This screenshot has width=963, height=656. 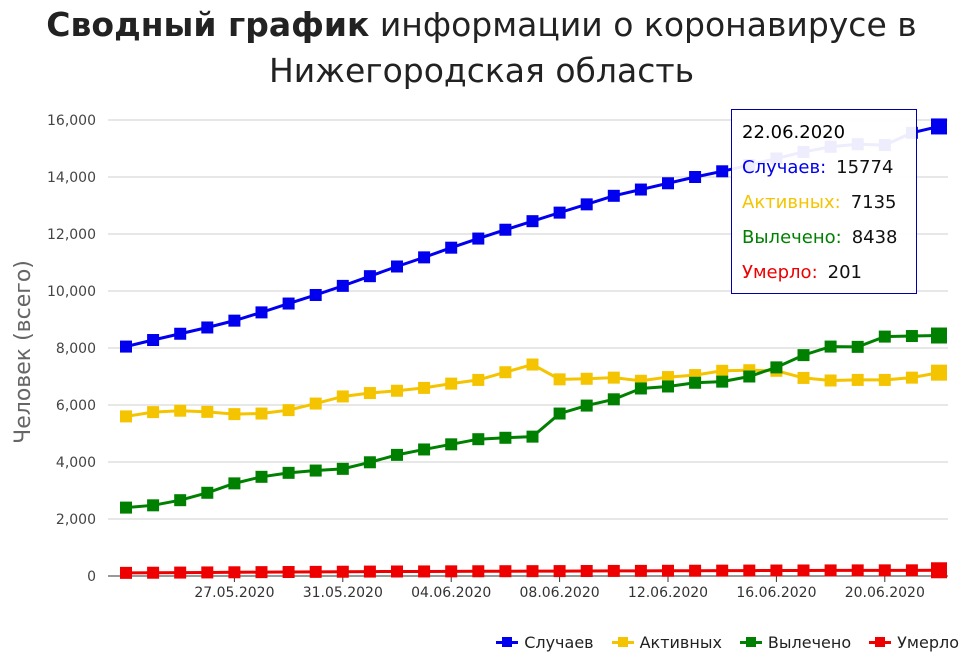 I want to click on y-tick-label: 14,000, so click(x=71, y=178).